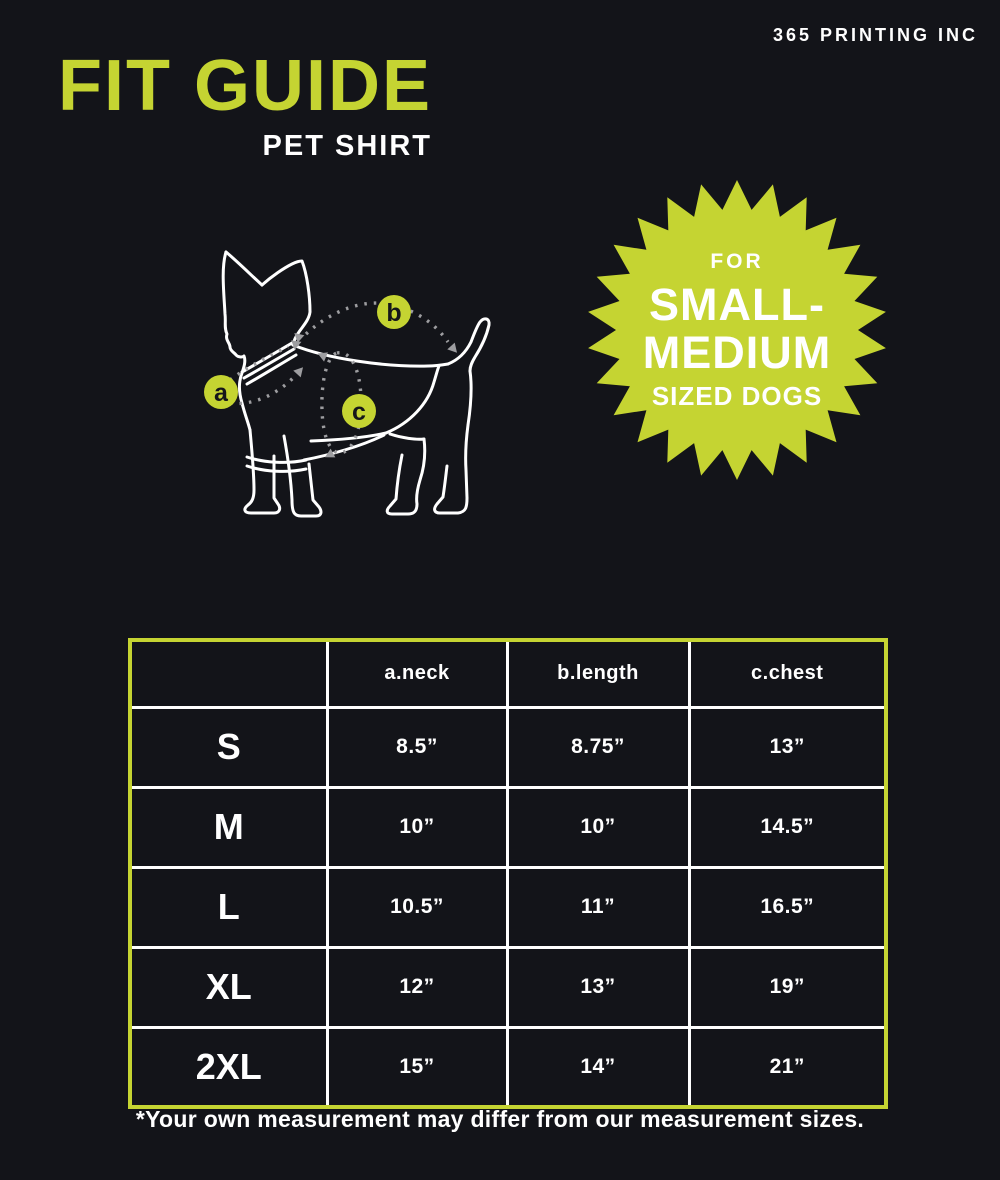 Image resolution: width=1000 pixels, height=1180 pixels. I want to click on table-row-s: S 8.5” 8.75” 13”, so click(508, 747).